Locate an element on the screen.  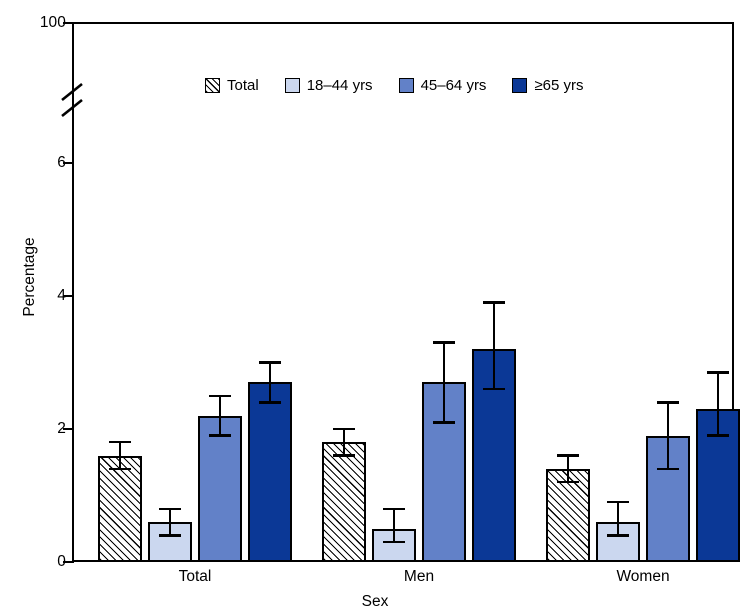
bar-total-men is located at coordinates (344, 502).